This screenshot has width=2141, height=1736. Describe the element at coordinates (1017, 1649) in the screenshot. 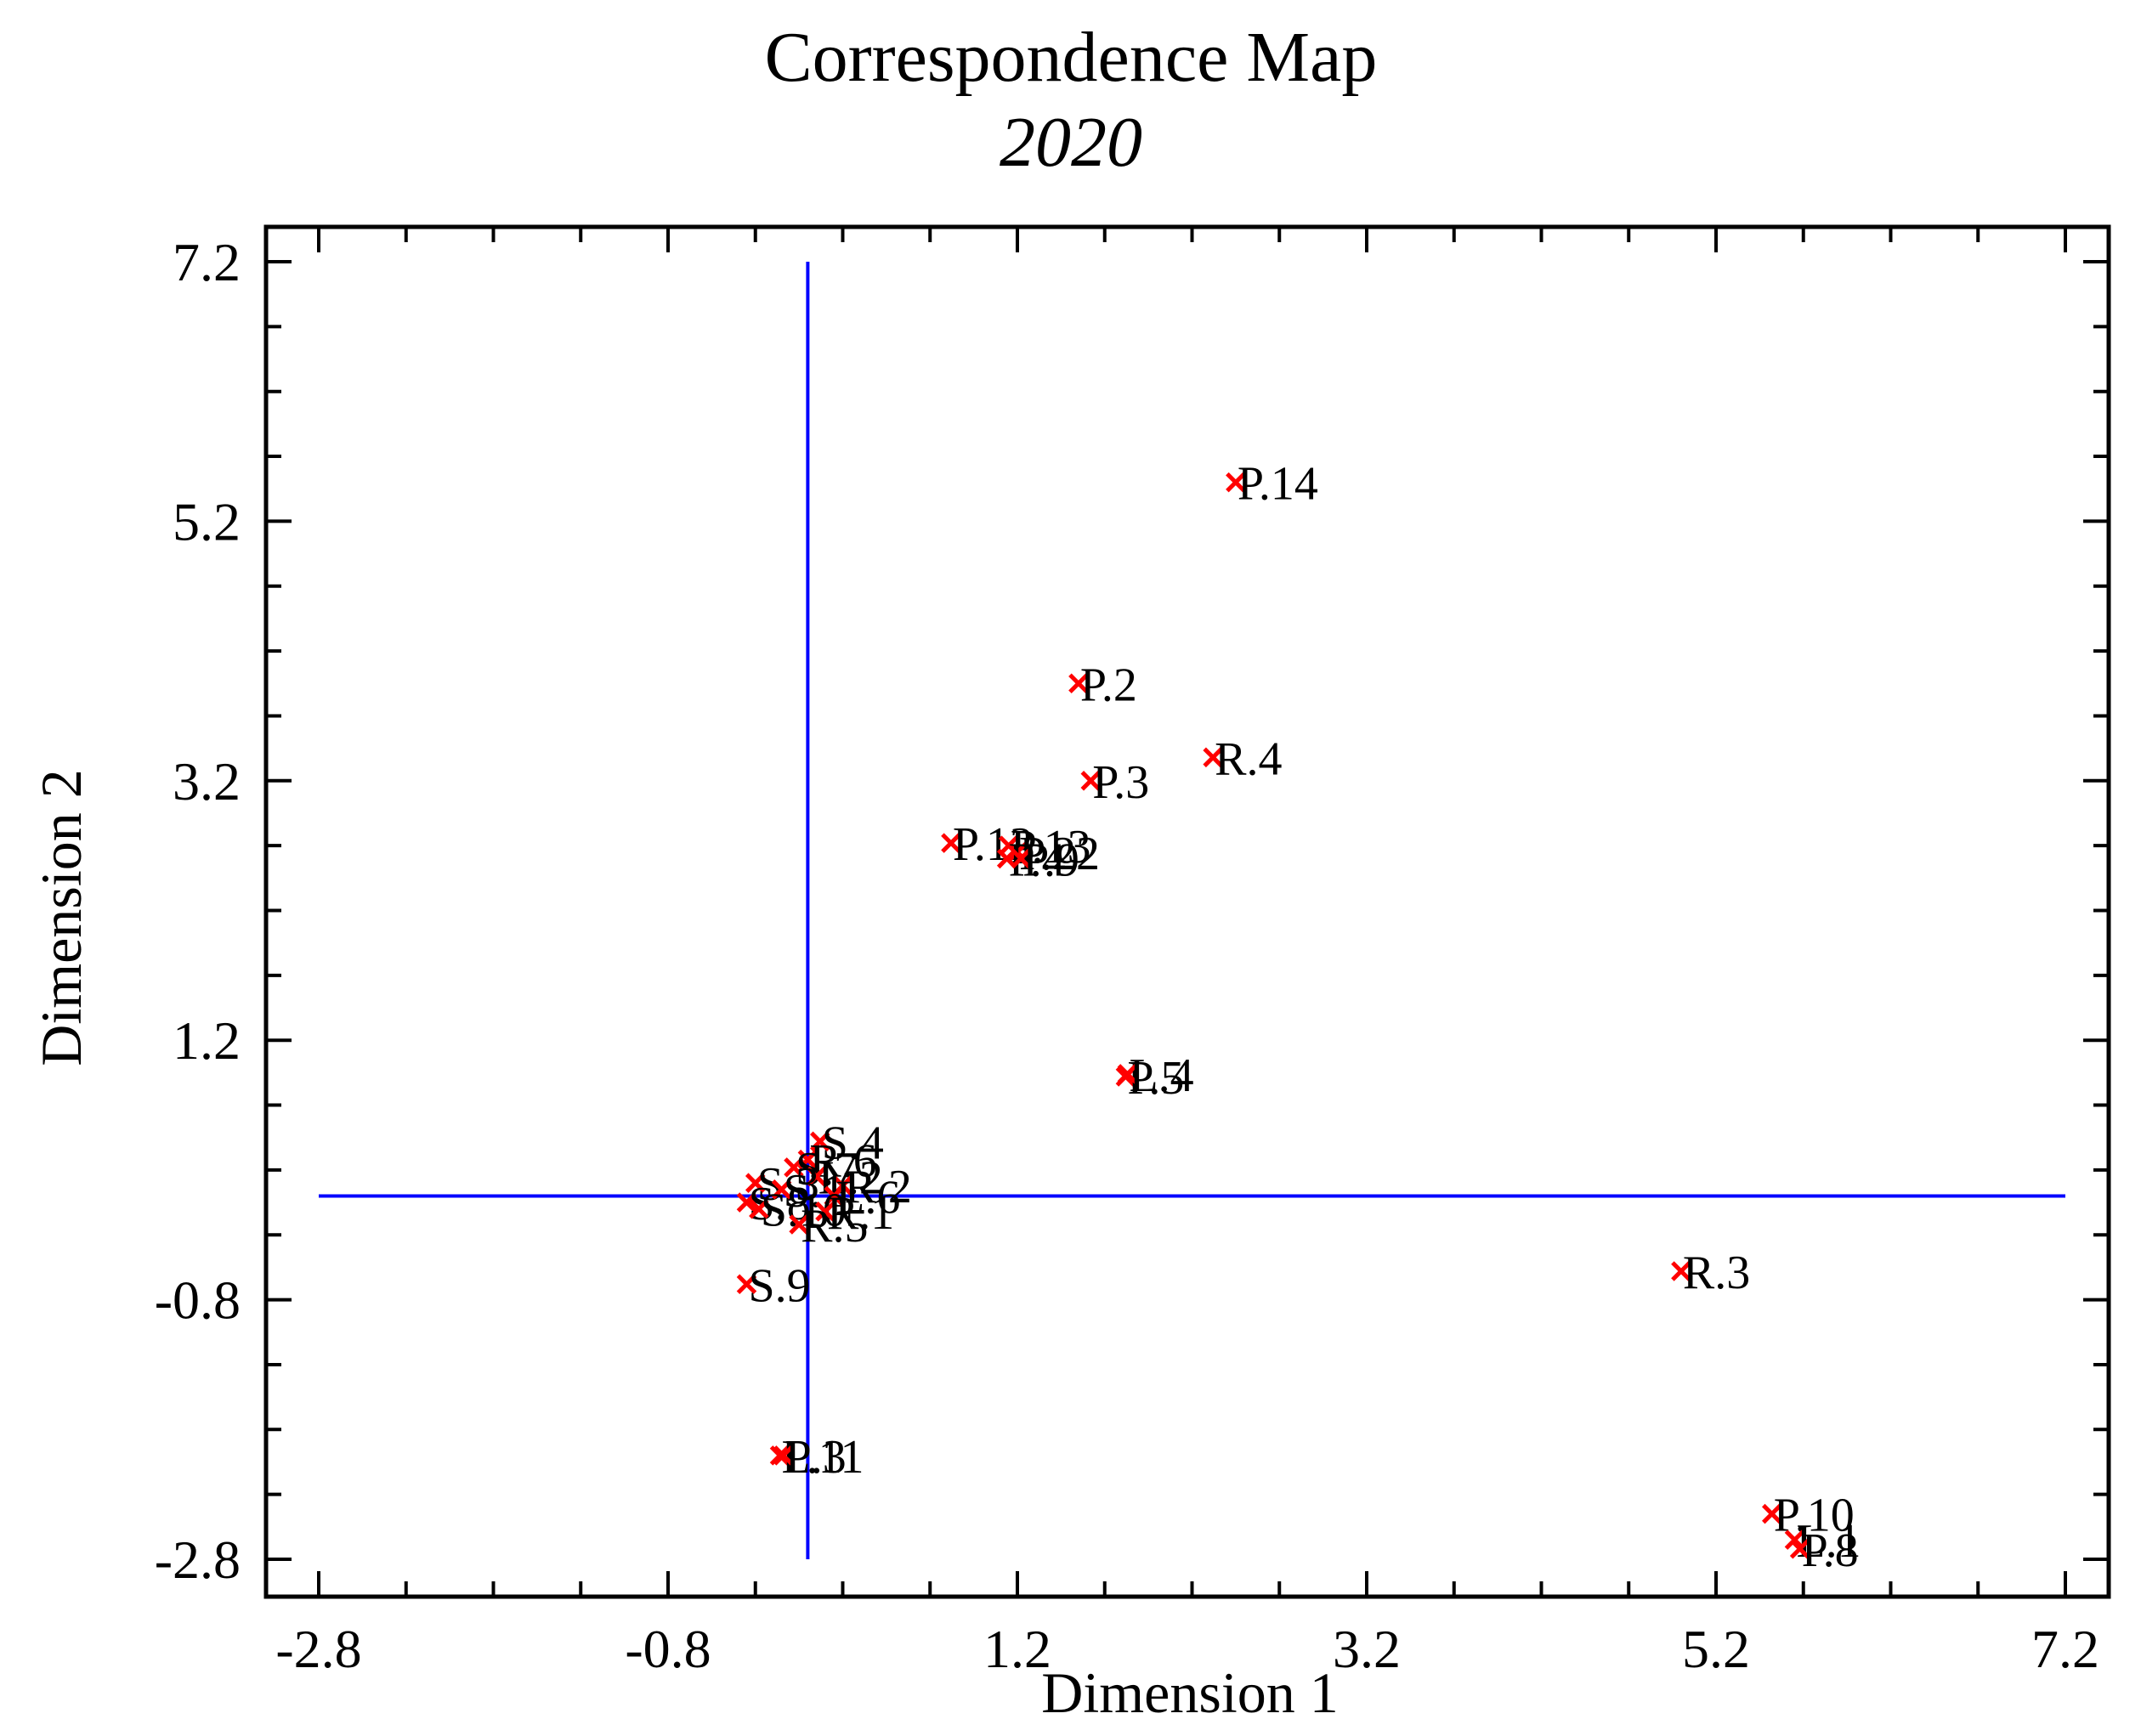

I see `x-tick-label: 1.2` at that location.